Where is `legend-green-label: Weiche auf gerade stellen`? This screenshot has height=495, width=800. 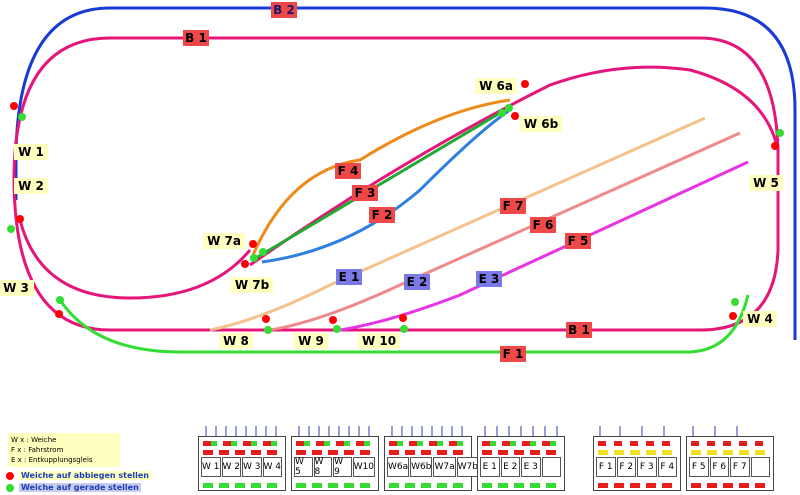 legend-green-label: Weiche auf gerade stellen is located at coordinates (80, 487).